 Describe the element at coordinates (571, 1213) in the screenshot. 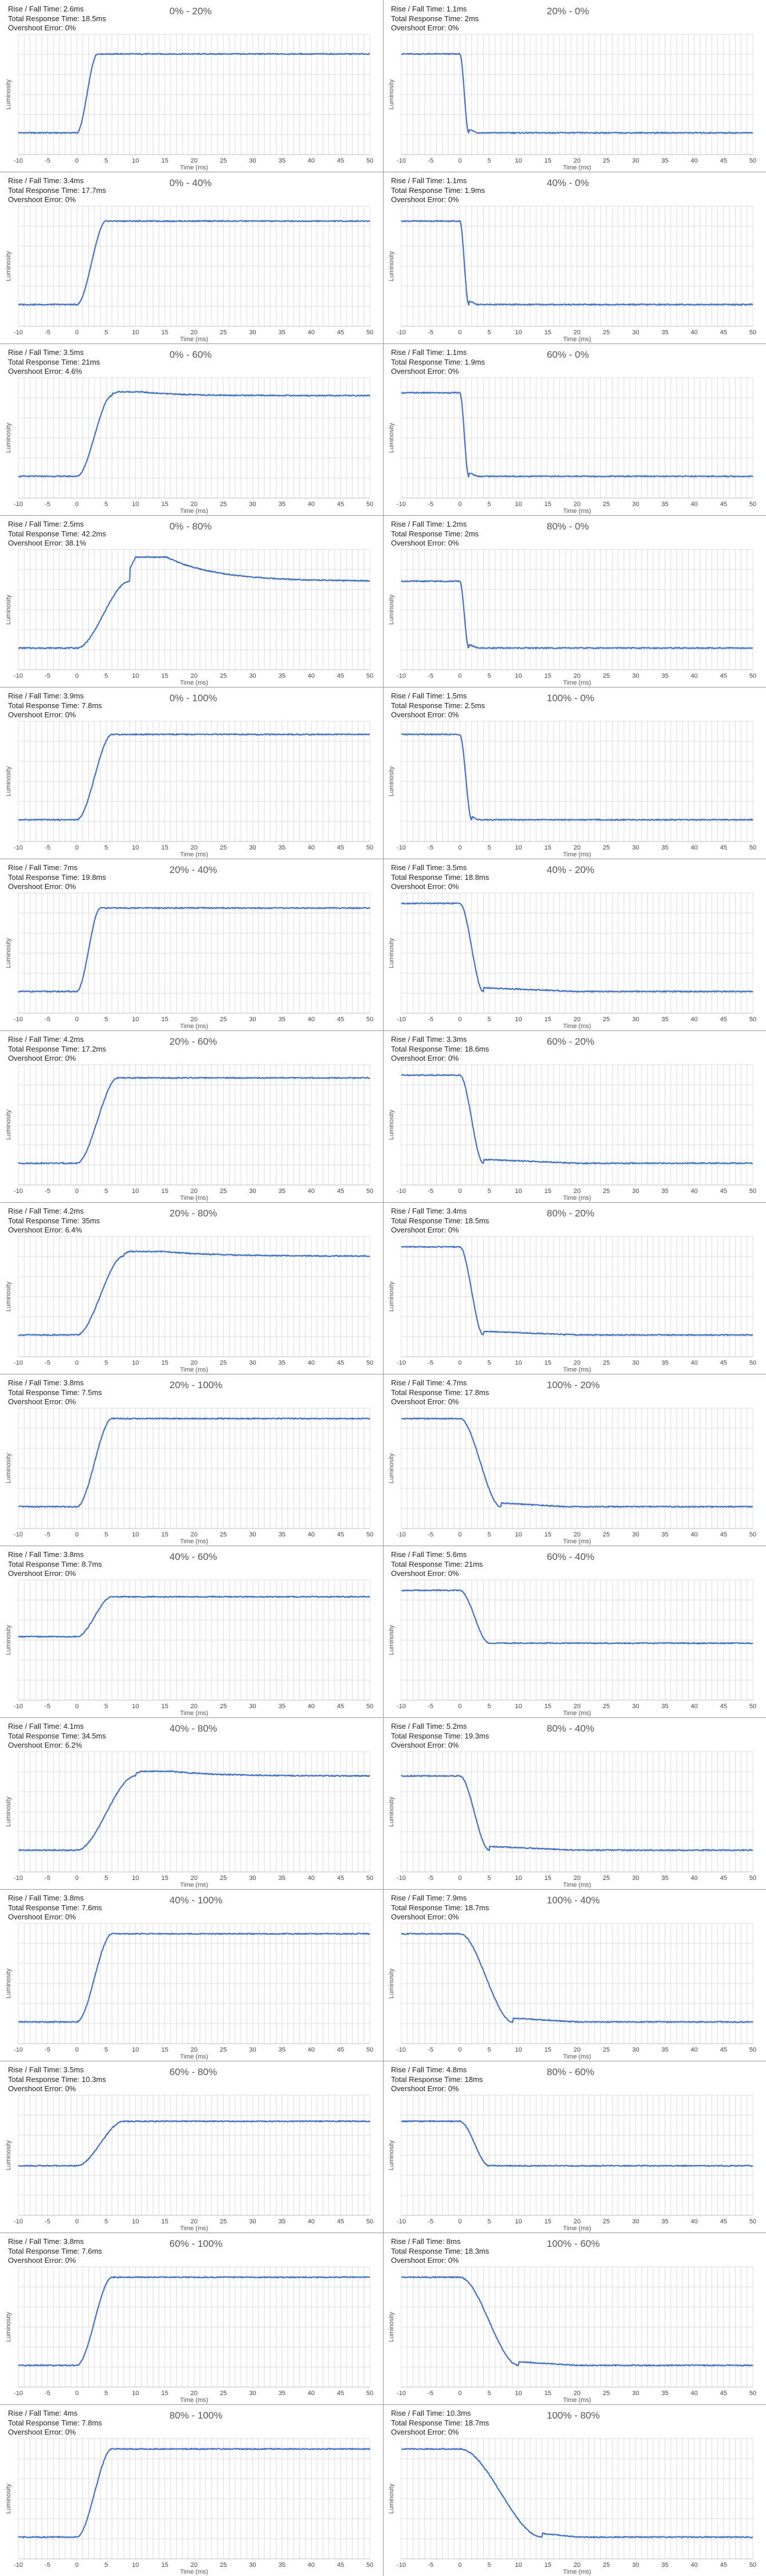

I see `chart-title: 80% - 20%` at that location.